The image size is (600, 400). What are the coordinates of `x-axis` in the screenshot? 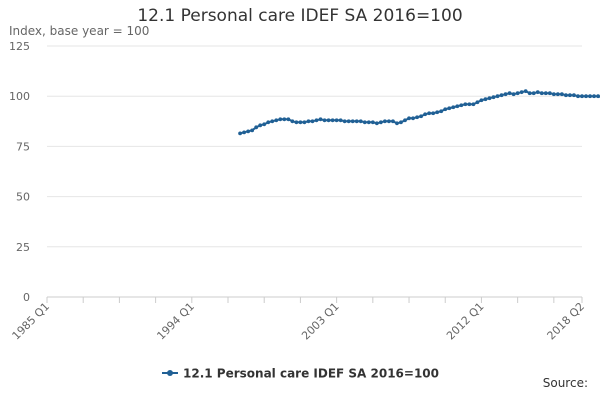 It's located at (314, 299).